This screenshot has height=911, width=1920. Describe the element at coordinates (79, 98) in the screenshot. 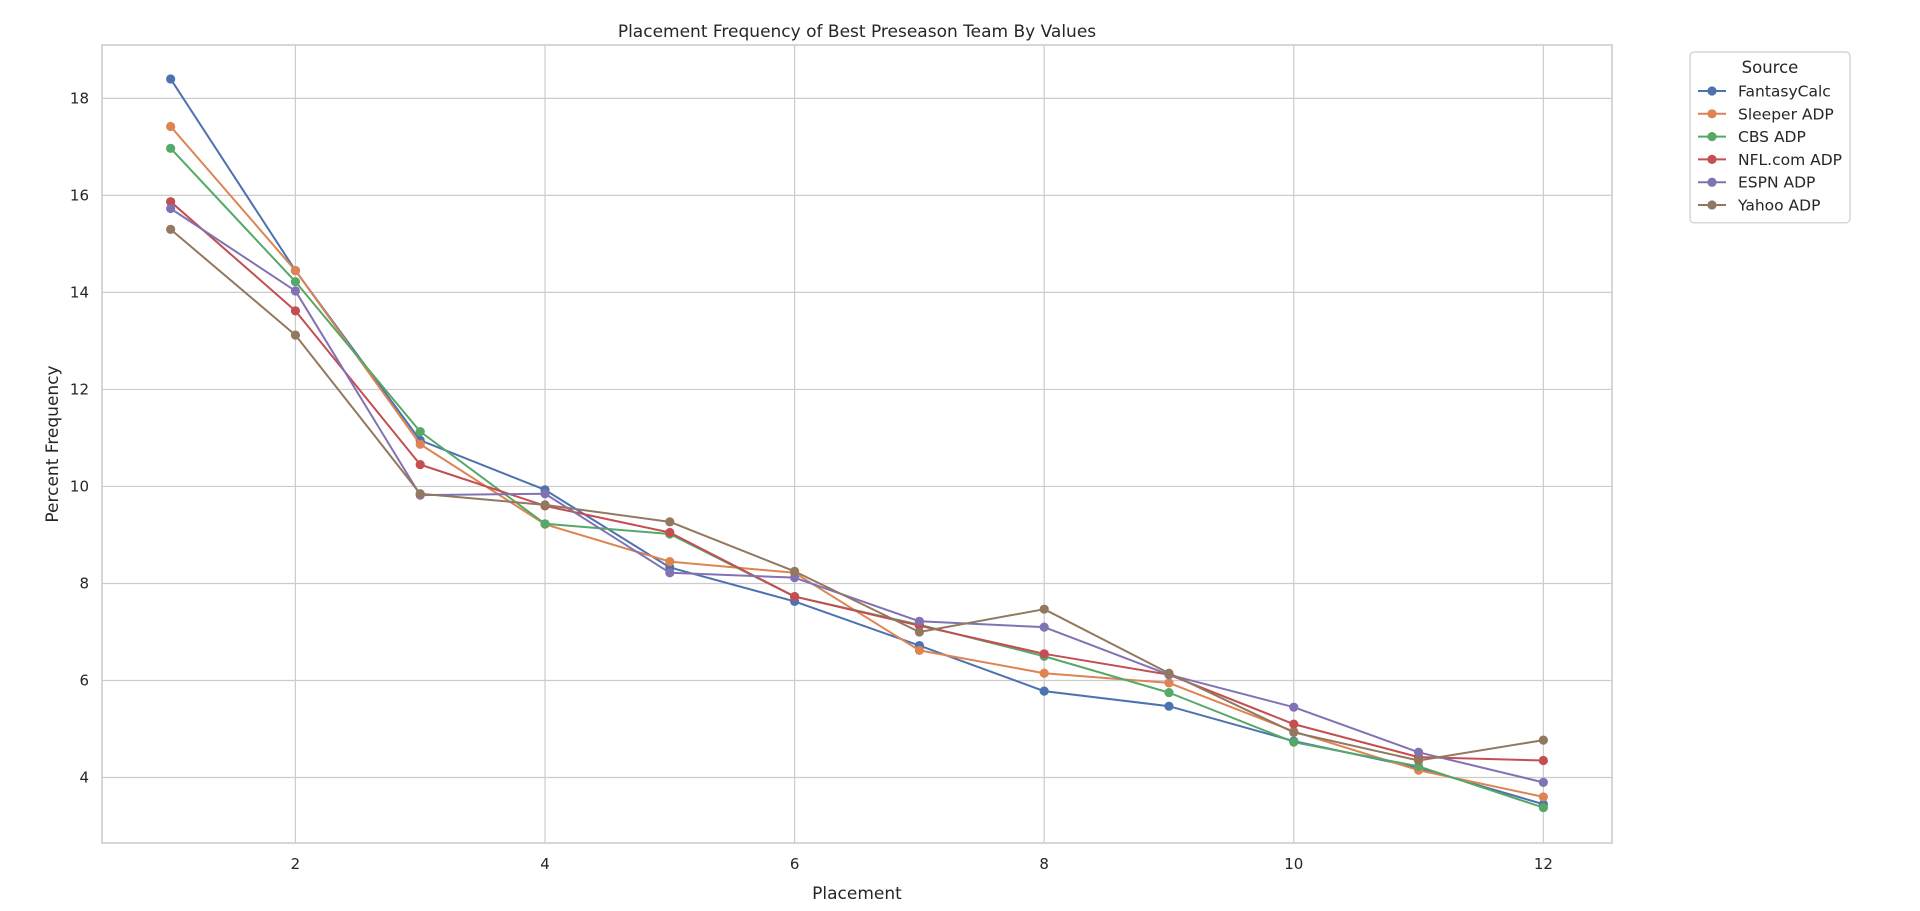

I see `y-tick-label: 18` at that location.